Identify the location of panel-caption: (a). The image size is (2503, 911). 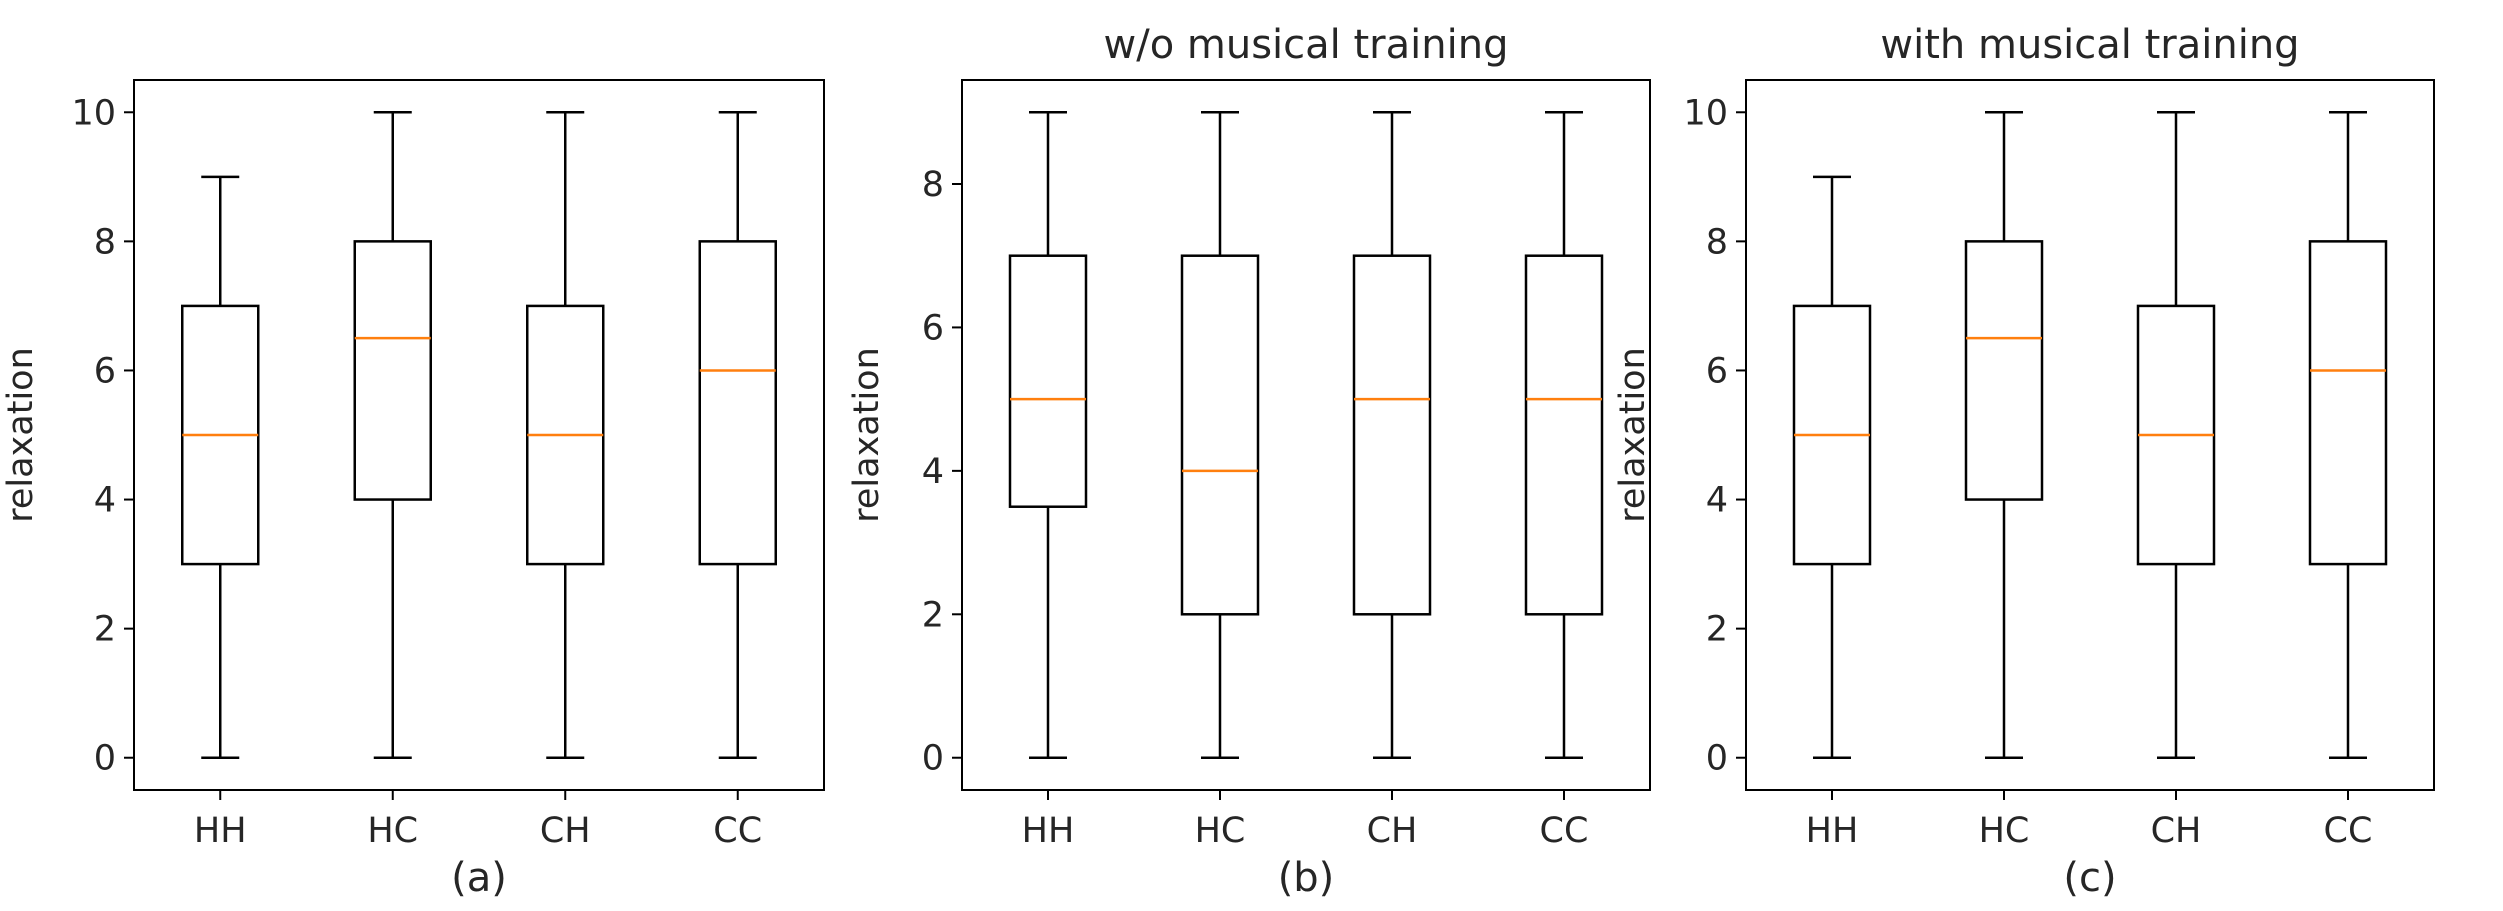
(479, 878).